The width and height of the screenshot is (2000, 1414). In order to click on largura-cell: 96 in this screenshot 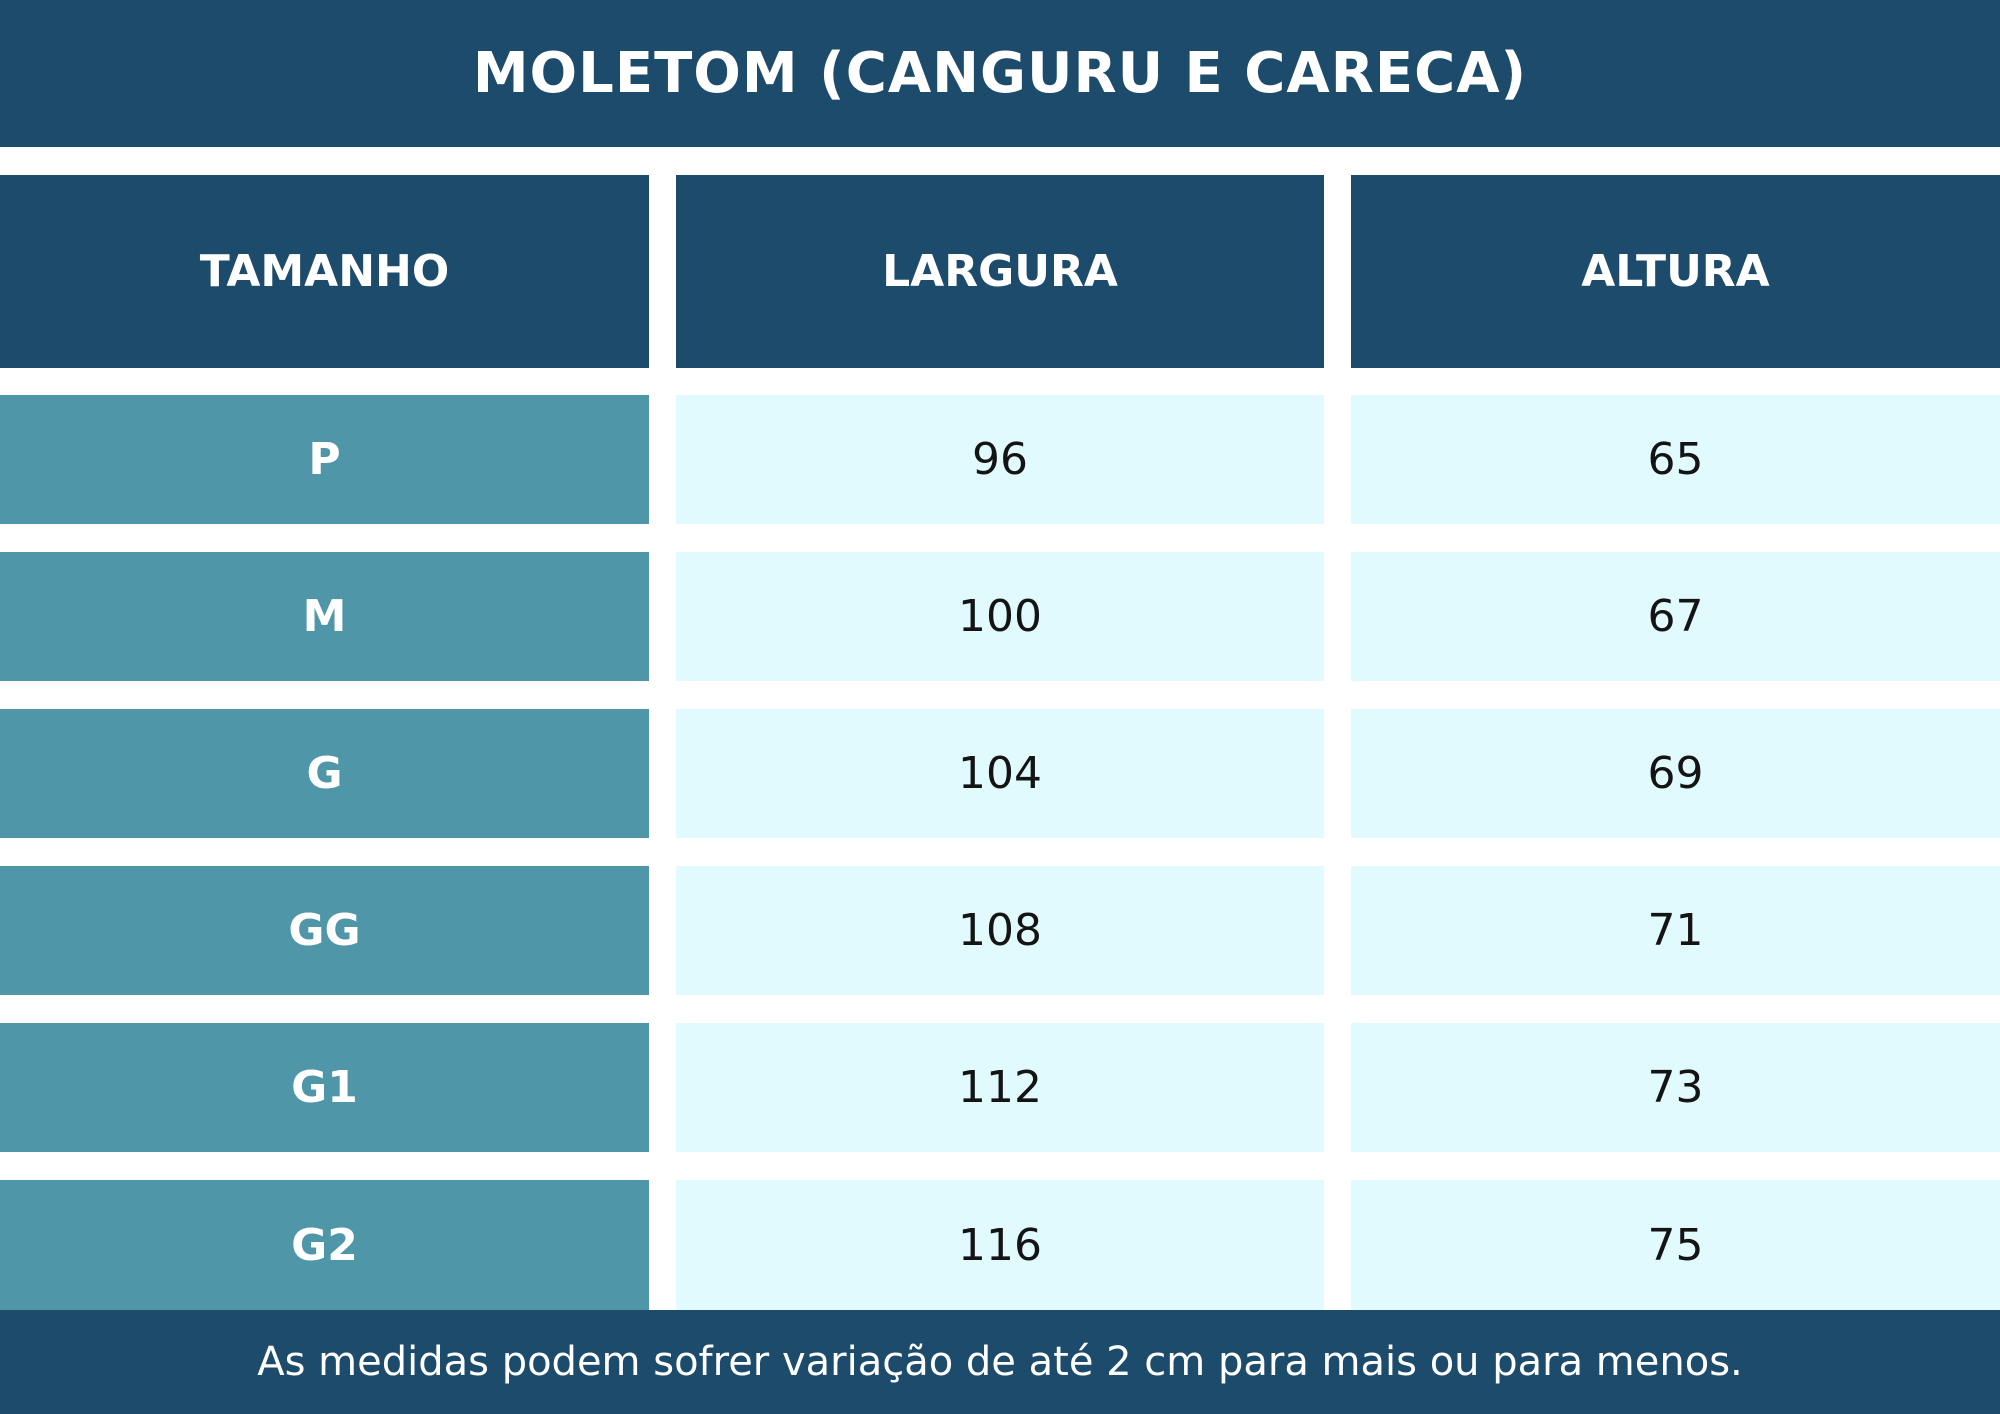, I will do `click(1000, 459)`.